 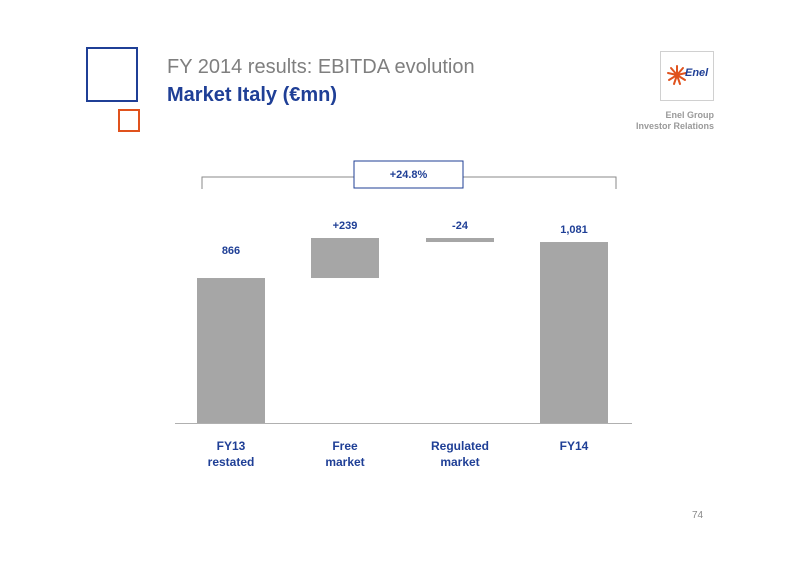 I want to click on decorative-orange-square, so click(x=129, y=120).